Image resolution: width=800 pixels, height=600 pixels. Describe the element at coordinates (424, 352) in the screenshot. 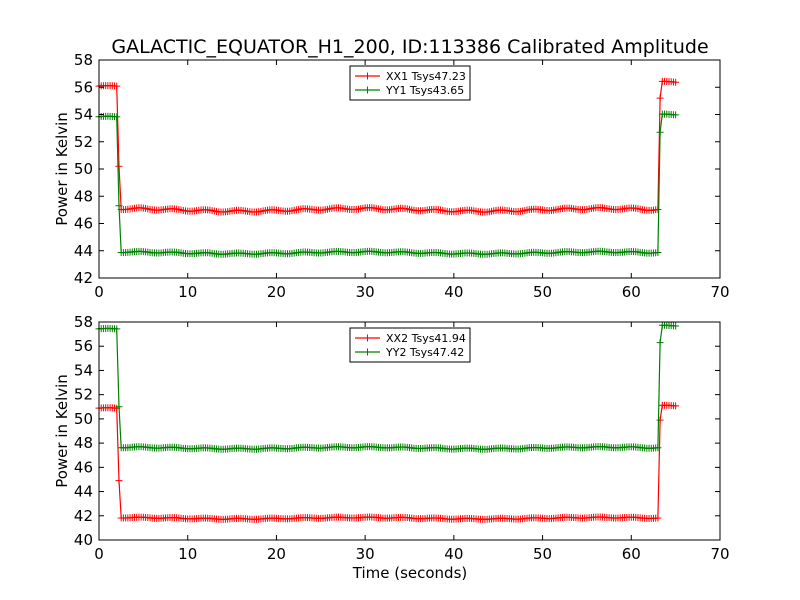

I see `legend-label: YY2 Tsys47.42` at that location.